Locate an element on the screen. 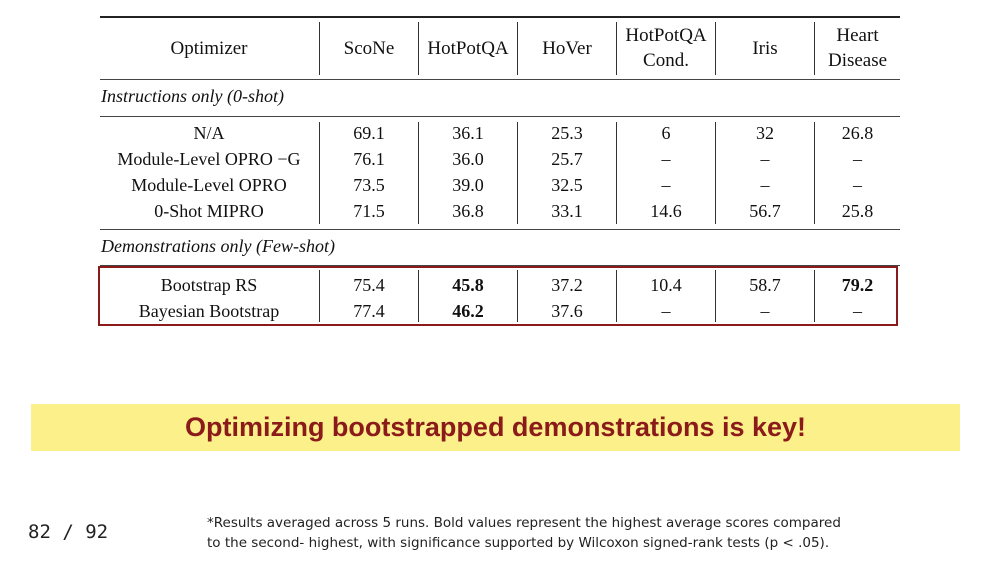 Image resolution: width=1000 pixels, height=563 pixels. table-cell: 26.8 is located at coordinates (857, 133).